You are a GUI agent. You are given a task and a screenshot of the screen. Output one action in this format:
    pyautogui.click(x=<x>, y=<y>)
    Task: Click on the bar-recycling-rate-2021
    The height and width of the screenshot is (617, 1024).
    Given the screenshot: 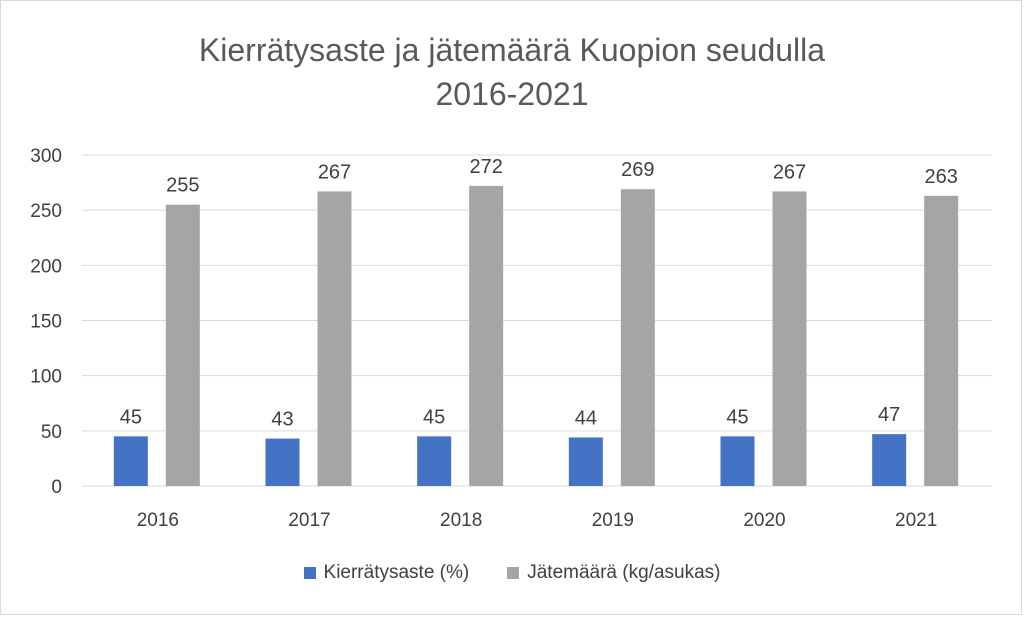 What is the action you would take?
    pyautogui.click(x=889, y=460)
    